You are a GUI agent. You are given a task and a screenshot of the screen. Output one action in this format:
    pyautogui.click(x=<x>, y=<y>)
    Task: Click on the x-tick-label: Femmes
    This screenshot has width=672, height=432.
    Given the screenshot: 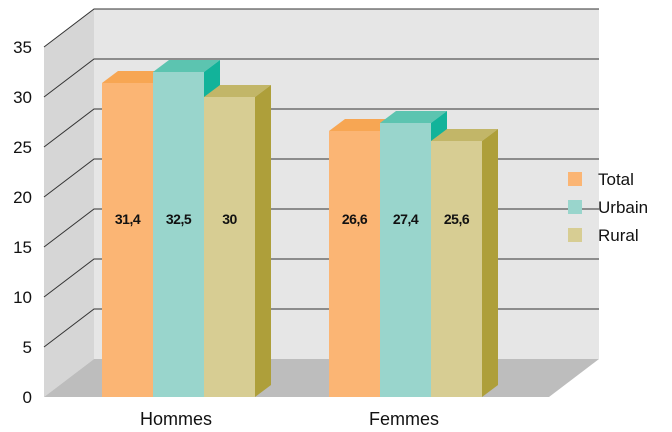 What is the action you would take?
    pyautogui.click(x=404, y=419)
    